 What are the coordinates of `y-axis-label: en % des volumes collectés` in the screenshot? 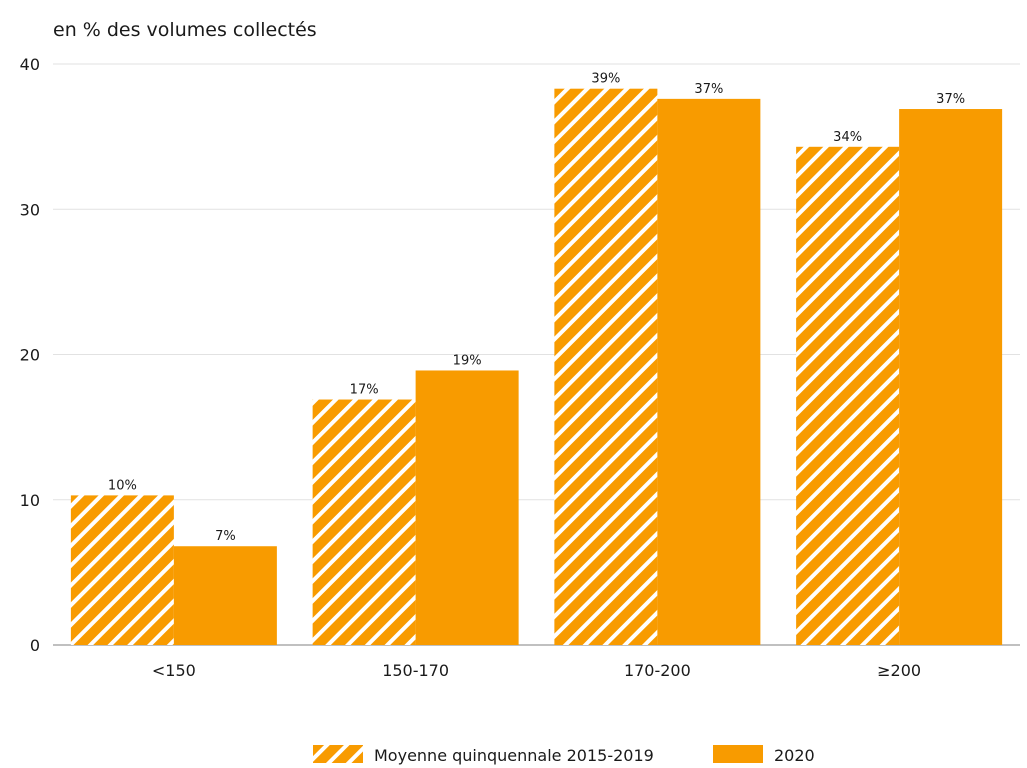 It's located at (185, 30).